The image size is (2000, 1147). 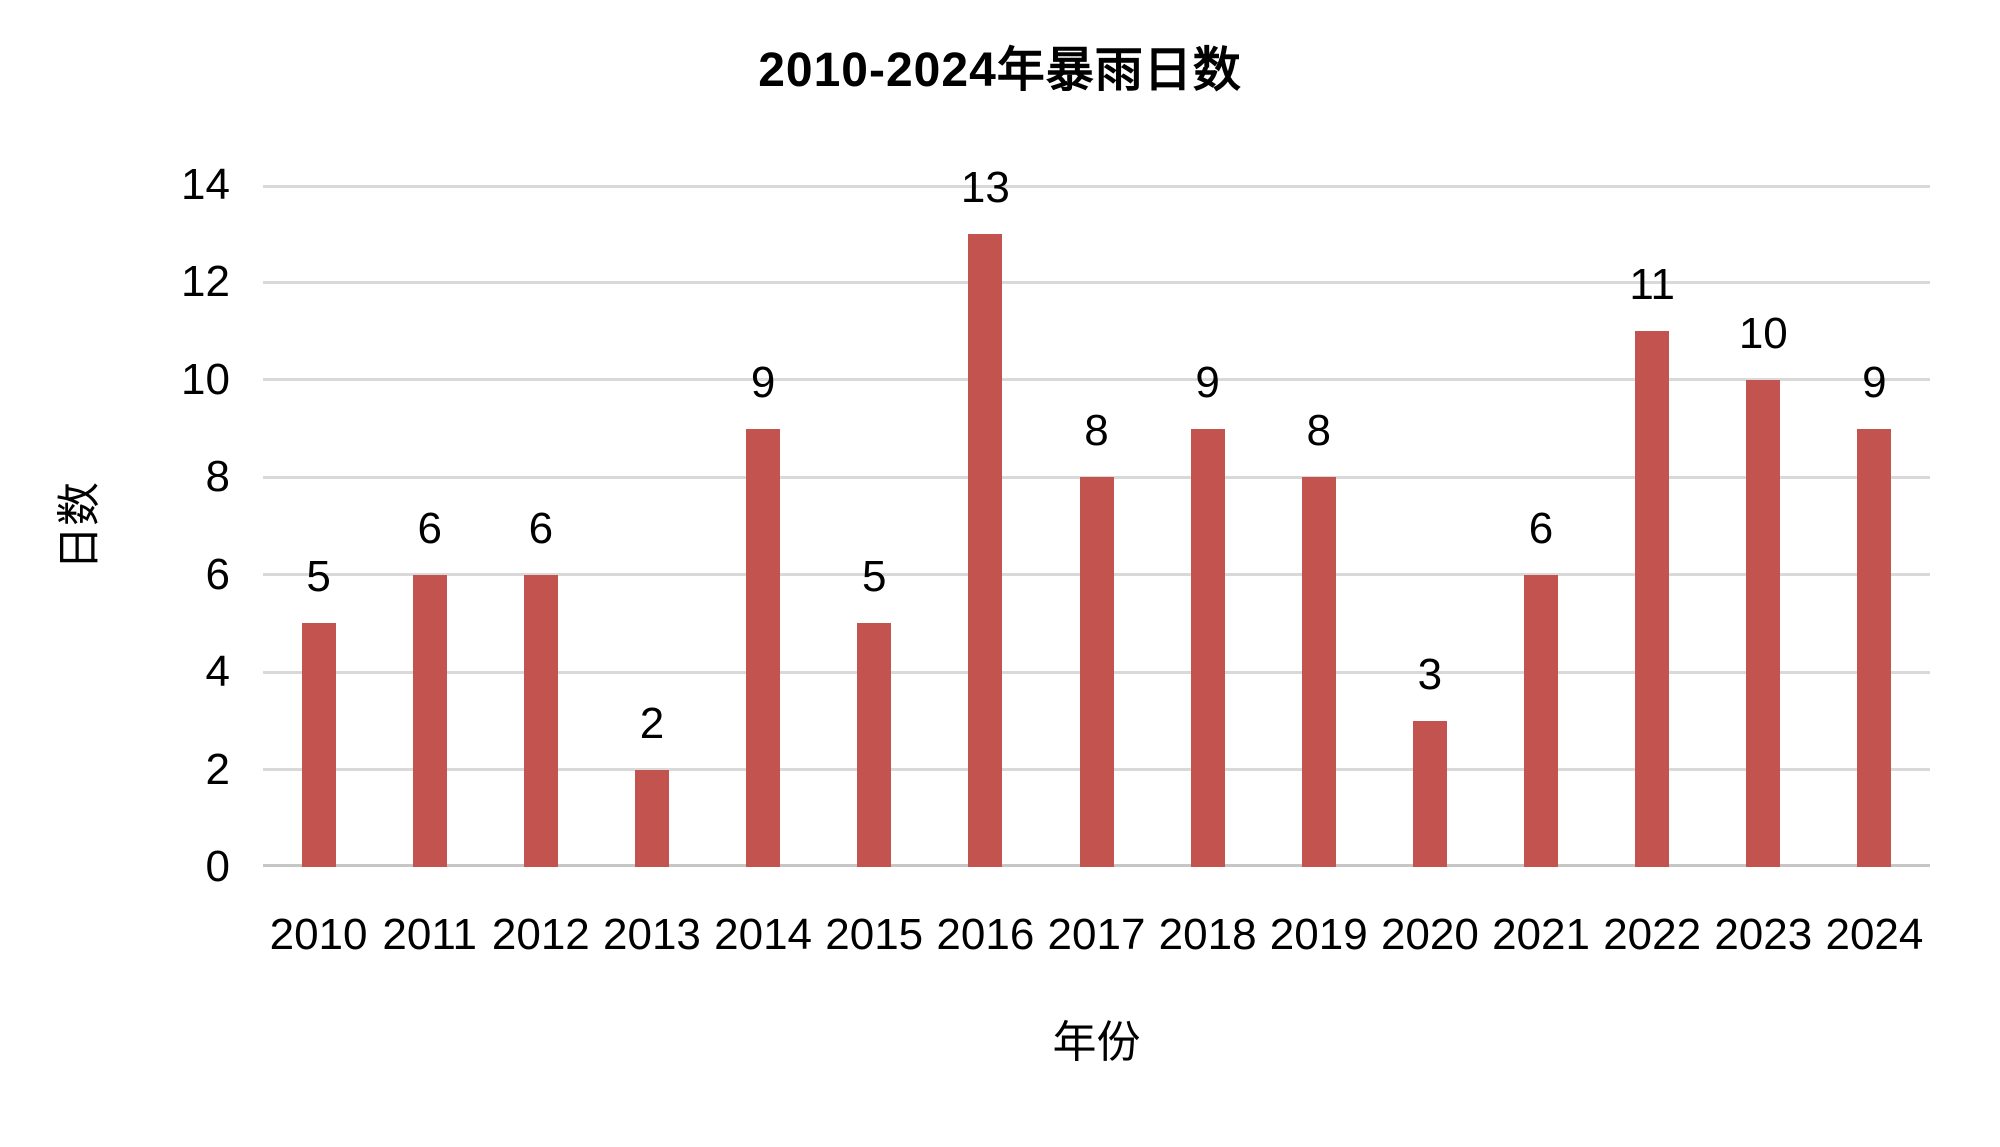 I want to click on chart-title: 2010-2024年暴雨日数, so click(x=1000, y=70).